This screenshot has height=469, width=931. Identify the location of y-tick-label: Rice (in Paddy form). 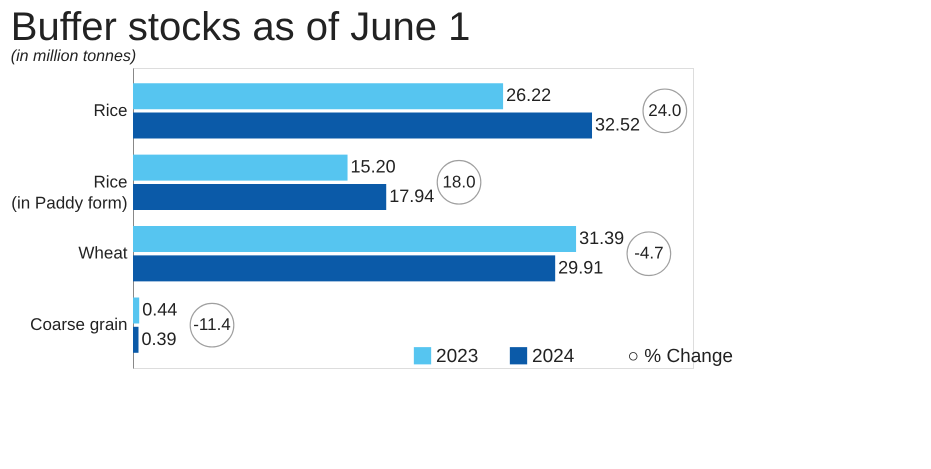
(69, 192).